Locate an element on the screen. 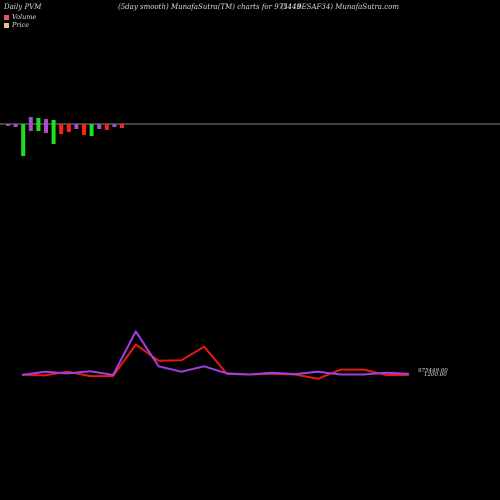 The image size is (500, 500). price-line-red is located at coordinates (215, 361).